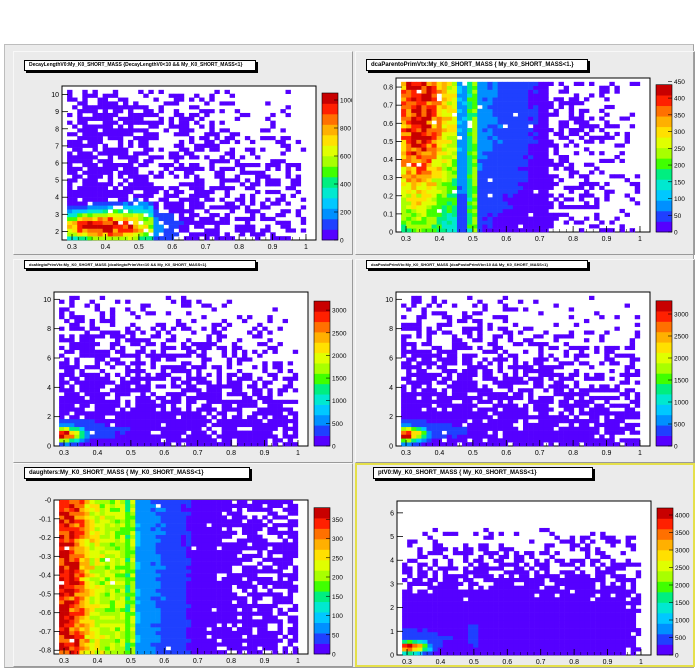 This screenshot has height=672, width=696. Describe the element at coordinates (334, 447) in the screenshot. I see `z-tick-label: 0` at that location.